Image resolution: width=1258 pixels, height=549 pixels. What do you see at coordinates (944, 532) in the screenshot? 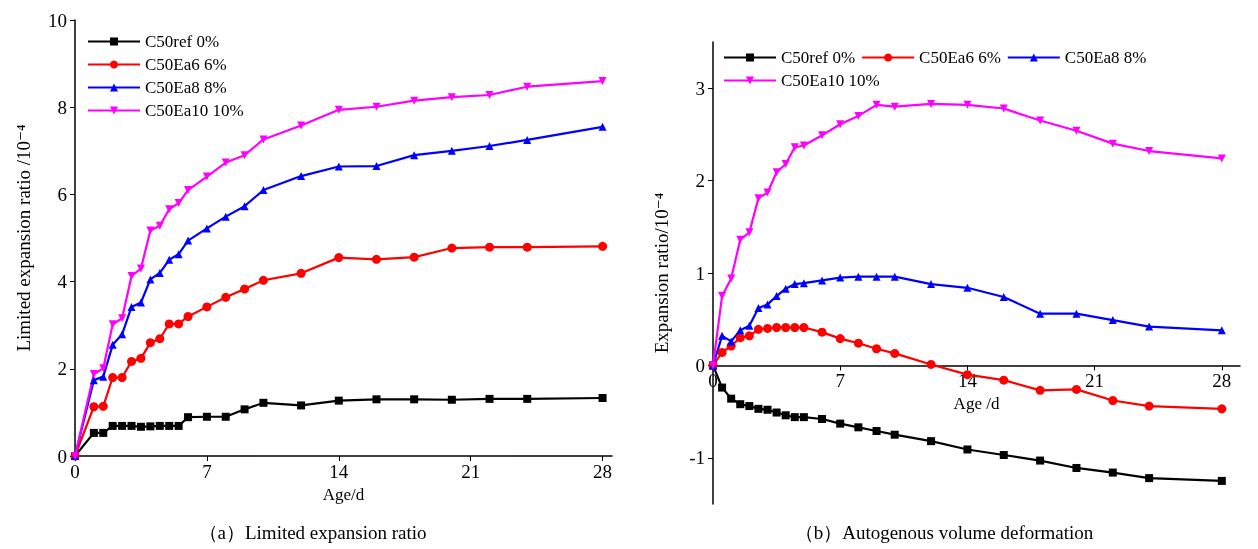
I see `text: （b）Autogenous volume deformation` at bounding box center [944, 532].